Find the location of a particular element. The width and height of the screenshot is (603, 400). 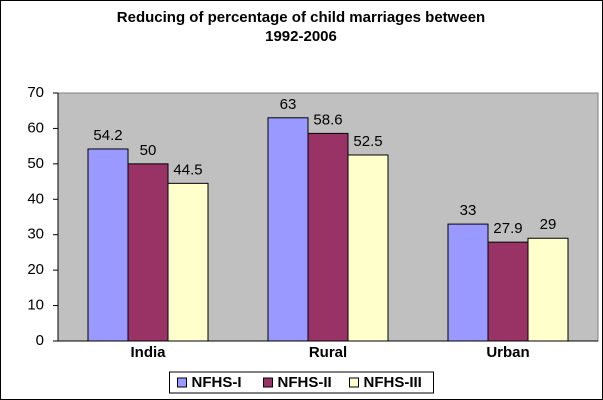

y-tick-label: 70 is located at coordinates (35, 92).